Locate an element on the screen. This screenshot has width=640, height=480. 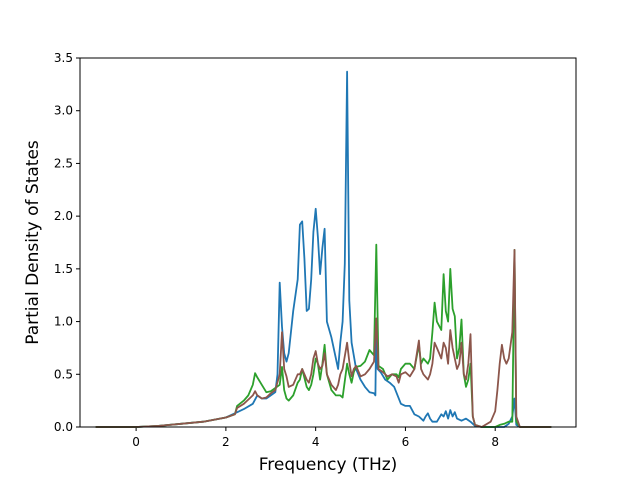
x-tick-label: 6 is located at coordinates (406, 442).